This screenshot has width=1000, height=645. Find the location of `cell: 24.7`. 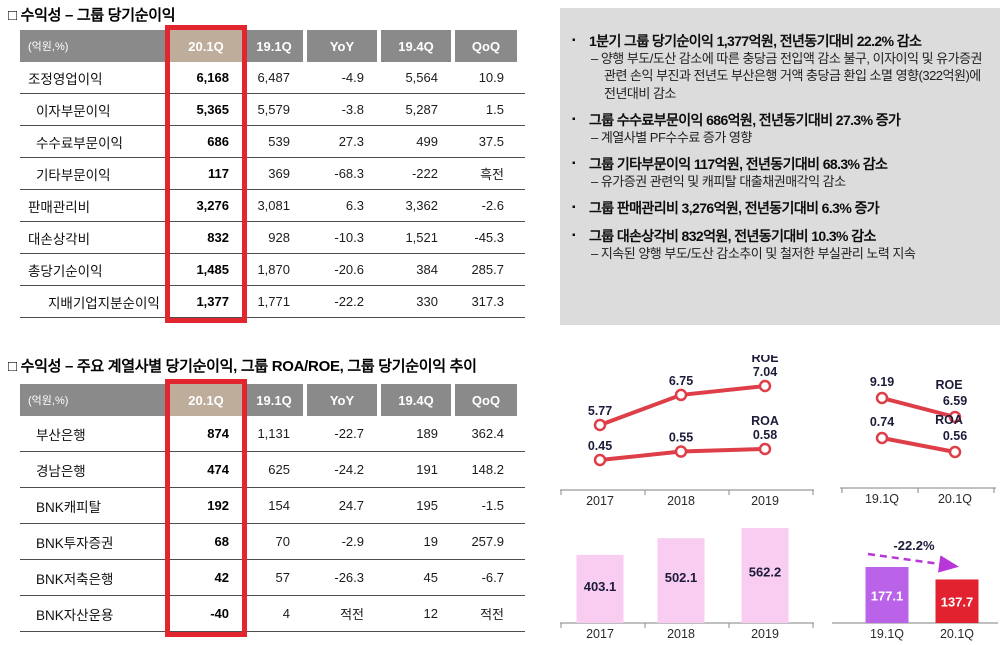

cell: 24.7 is located at coordinates (351, 505).